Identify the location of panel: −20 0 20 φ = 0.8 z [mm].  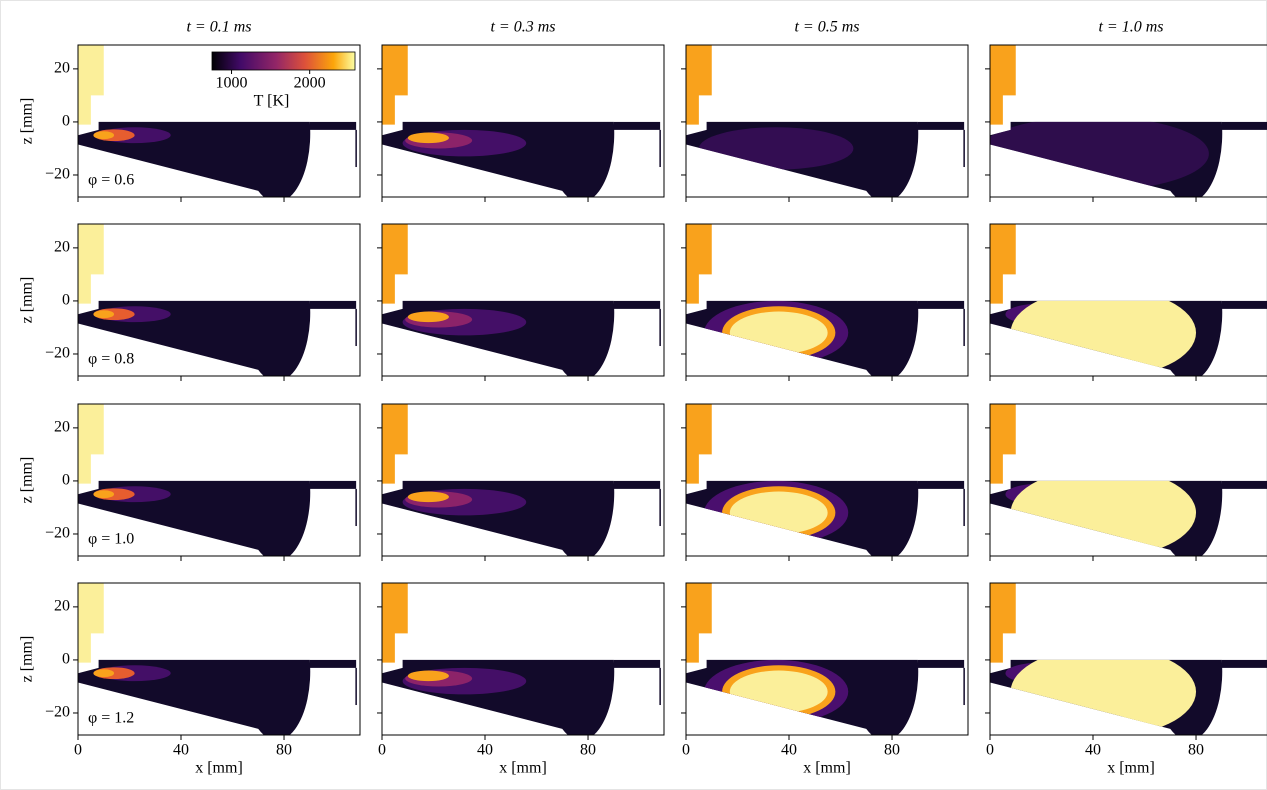
(190, 302).